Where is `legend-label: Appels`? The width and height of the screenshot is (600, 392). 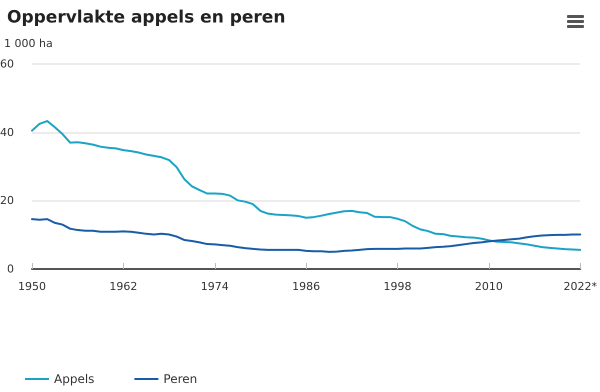
legend-label: Appels is located at coordinates (74, 379).